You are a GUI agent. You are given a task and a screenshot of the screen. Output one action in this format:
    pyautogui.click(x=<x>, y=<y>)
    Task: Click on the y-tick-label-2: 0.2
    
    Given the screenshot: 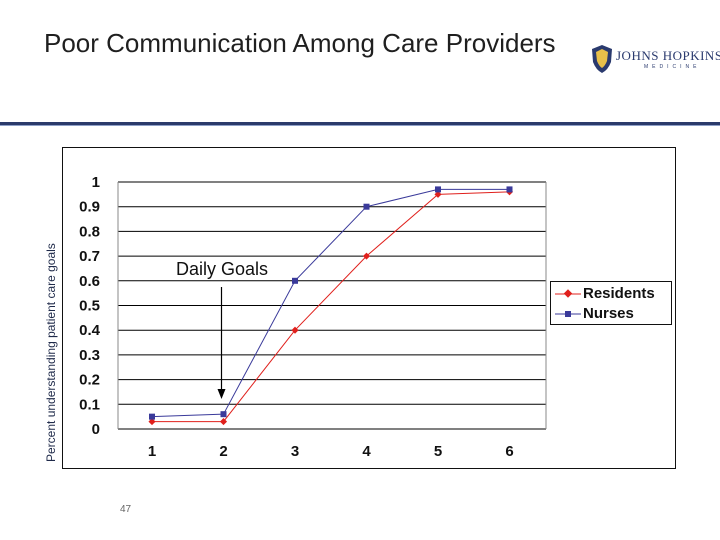 What is the action you would take?
    pyautogui.click(x=89, y=380)
    